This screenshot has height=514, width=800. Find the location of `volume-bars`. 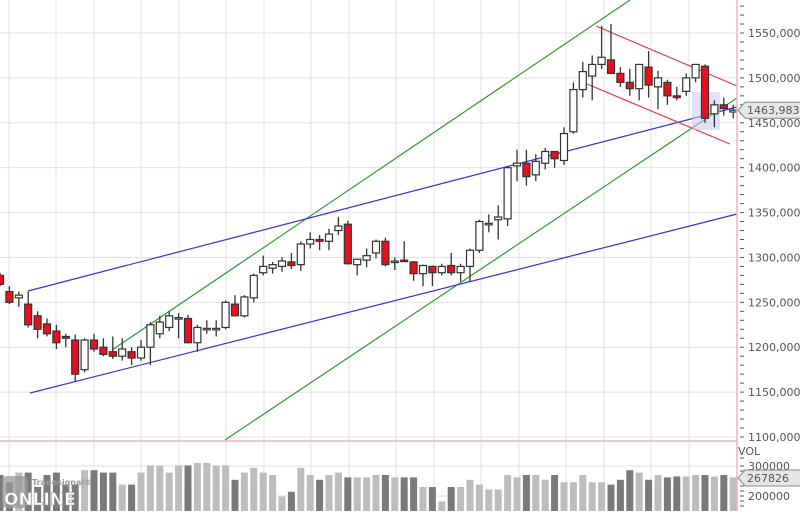

volume-bars is located at coordinates (368, 487).